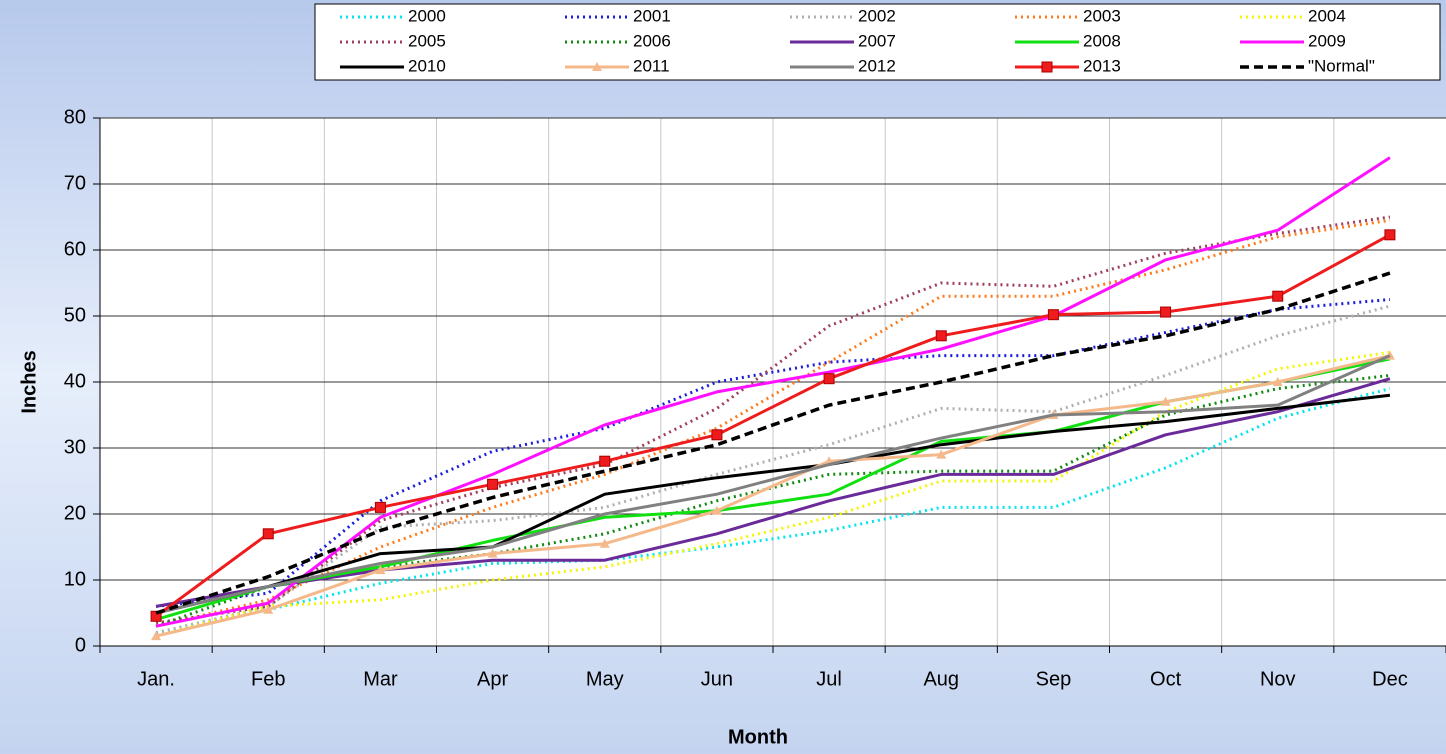 Image resolution: width=1446 pixels, height=754 pixels. Describe the element at coordinates (29, 381) in the screenshot. I see `y-axis-label: Inches` at that location.